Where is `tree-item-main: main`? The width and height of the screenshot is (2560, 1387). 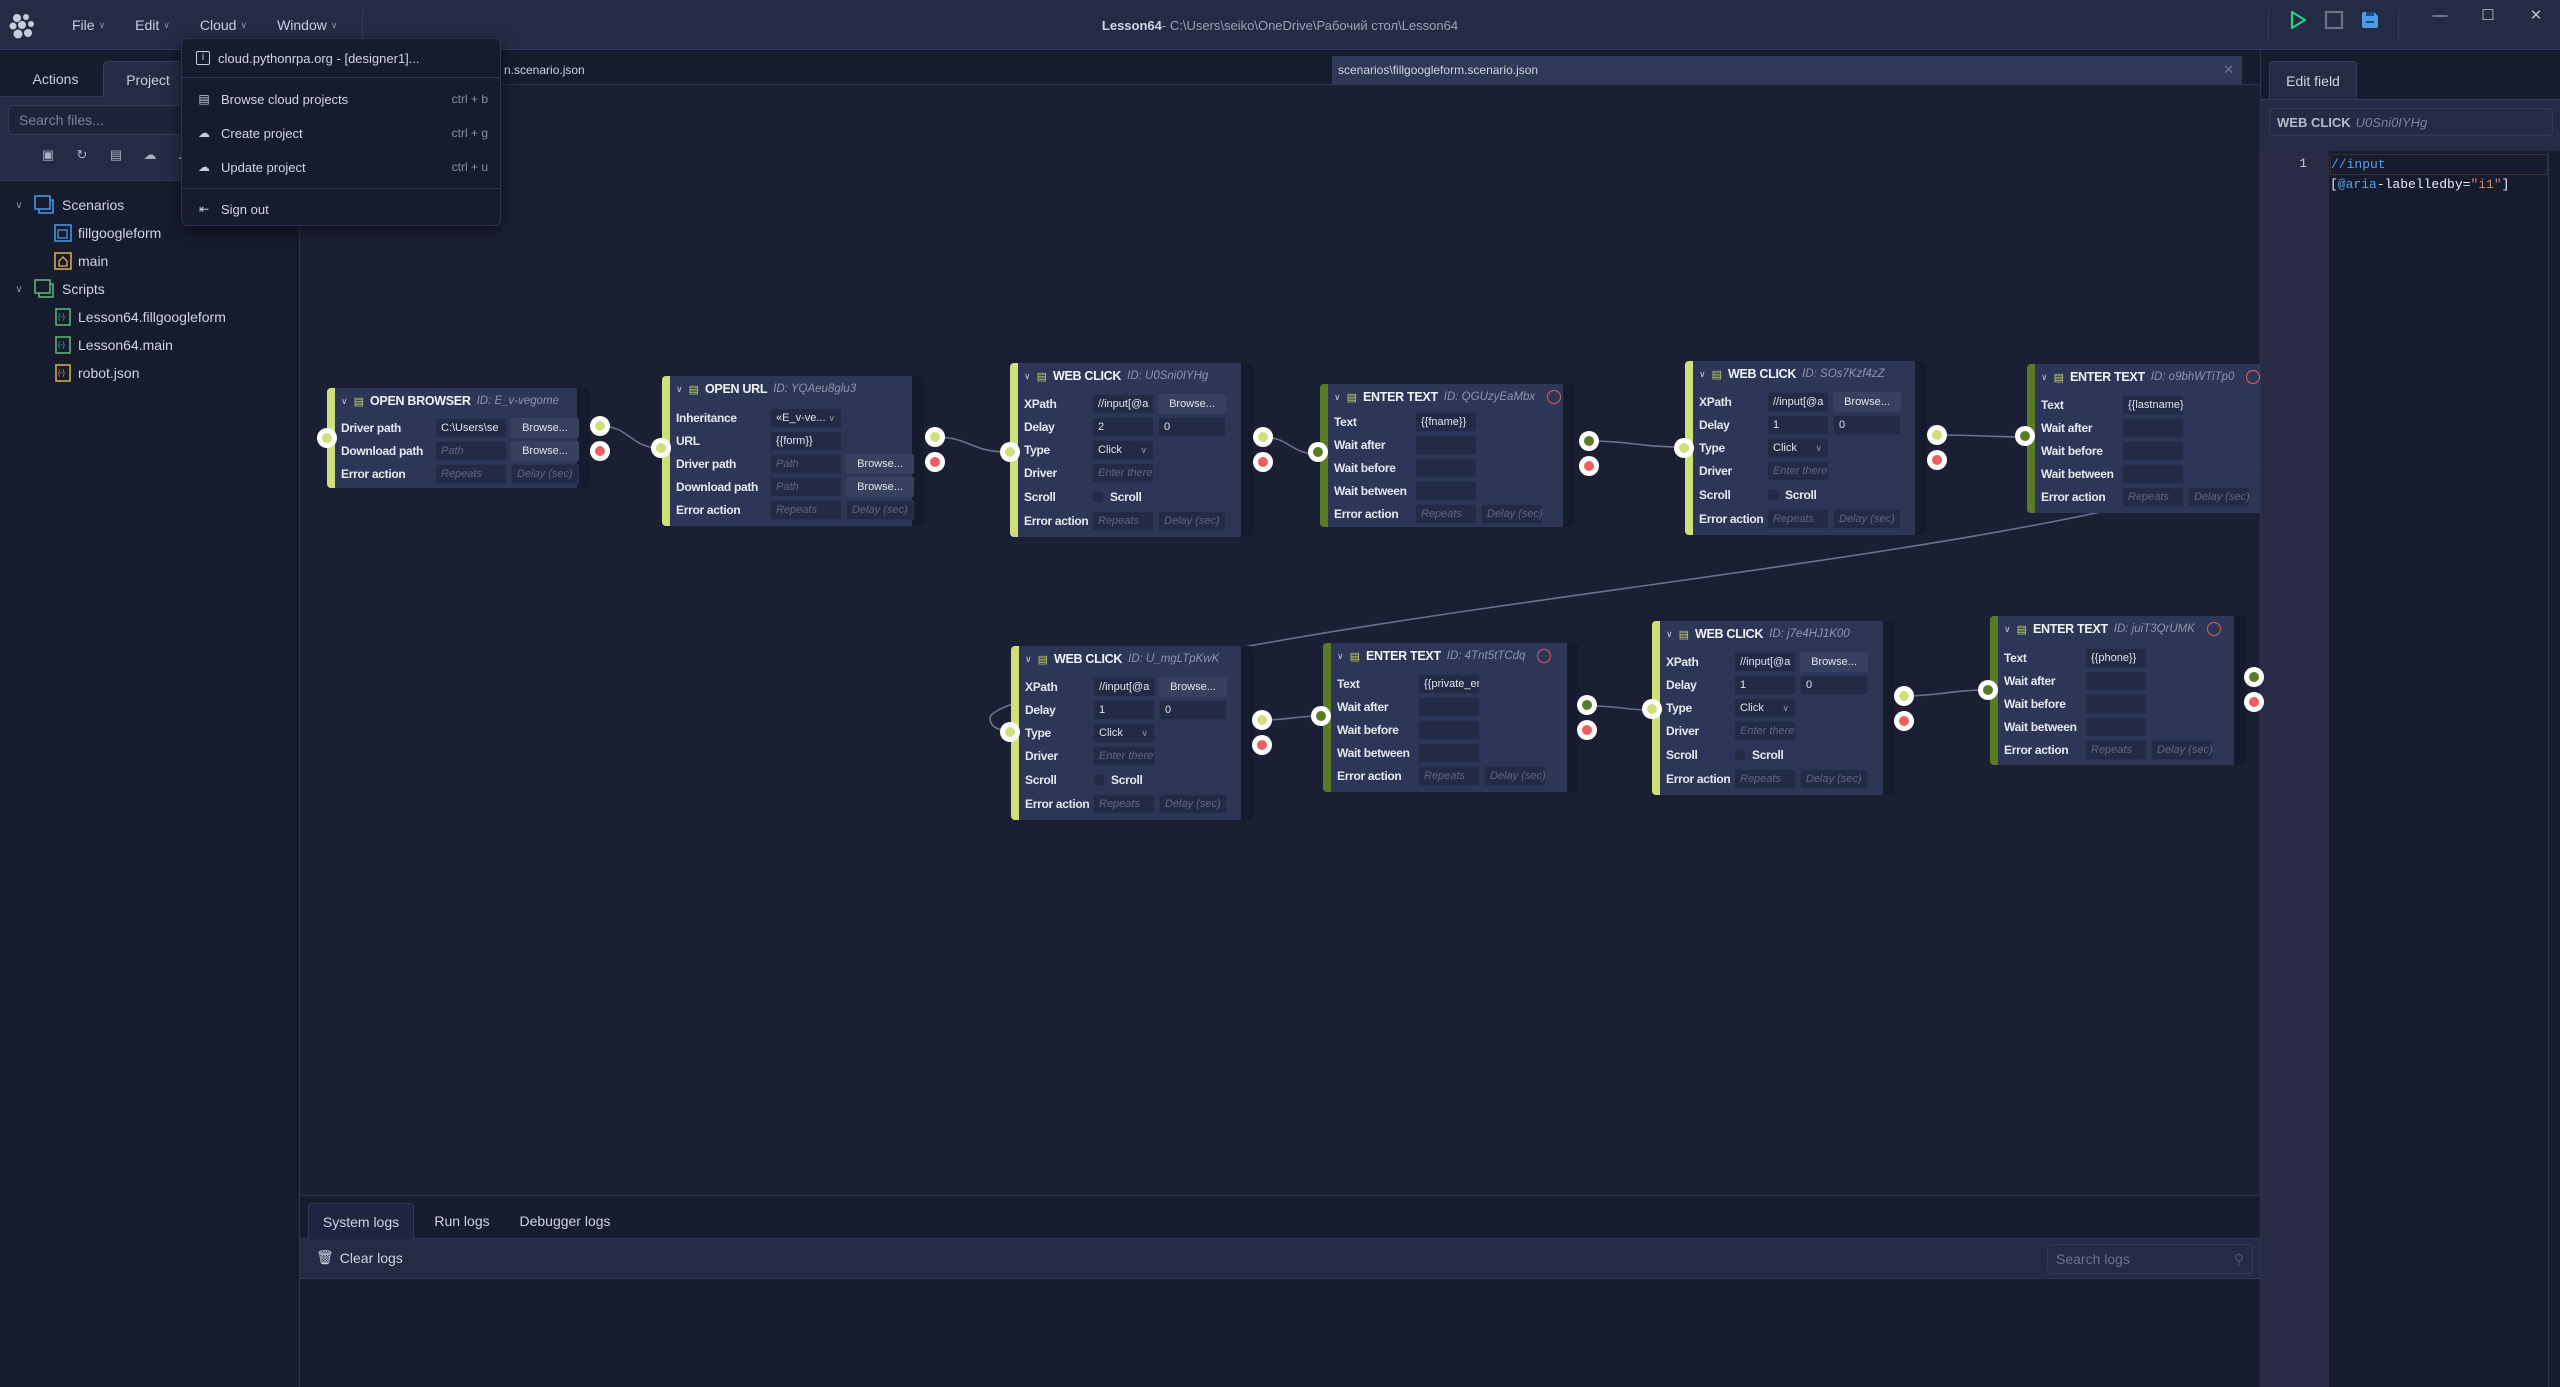
tree-item-main: main is located at coordinates (150, 261).